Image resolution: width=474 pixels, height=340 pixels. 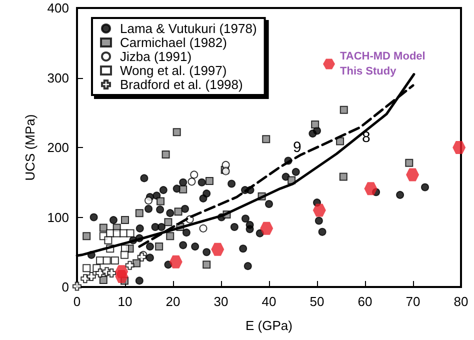 I want to click on legend-label: Jizba (1991), so click(x=156, y=56).